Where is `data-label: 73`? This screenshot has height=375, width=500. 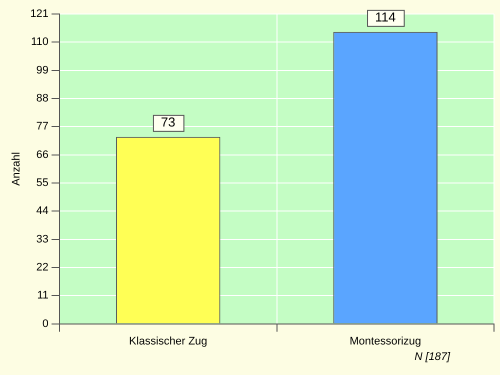
data-label: 73 is located at coordinates (168, 122).